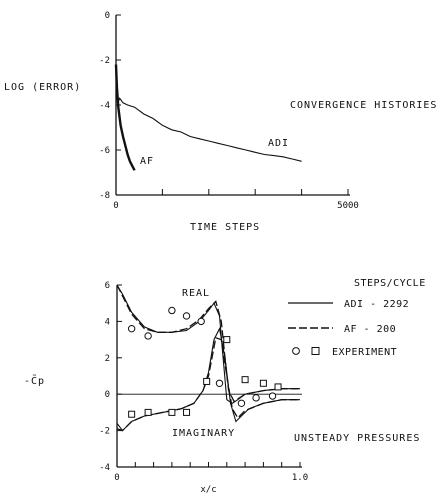 The width and height of the screenshot is (447, 501). Describe the element at coordinates (315, 351) in the screenshot. I see `legend-square-marker` at that location.